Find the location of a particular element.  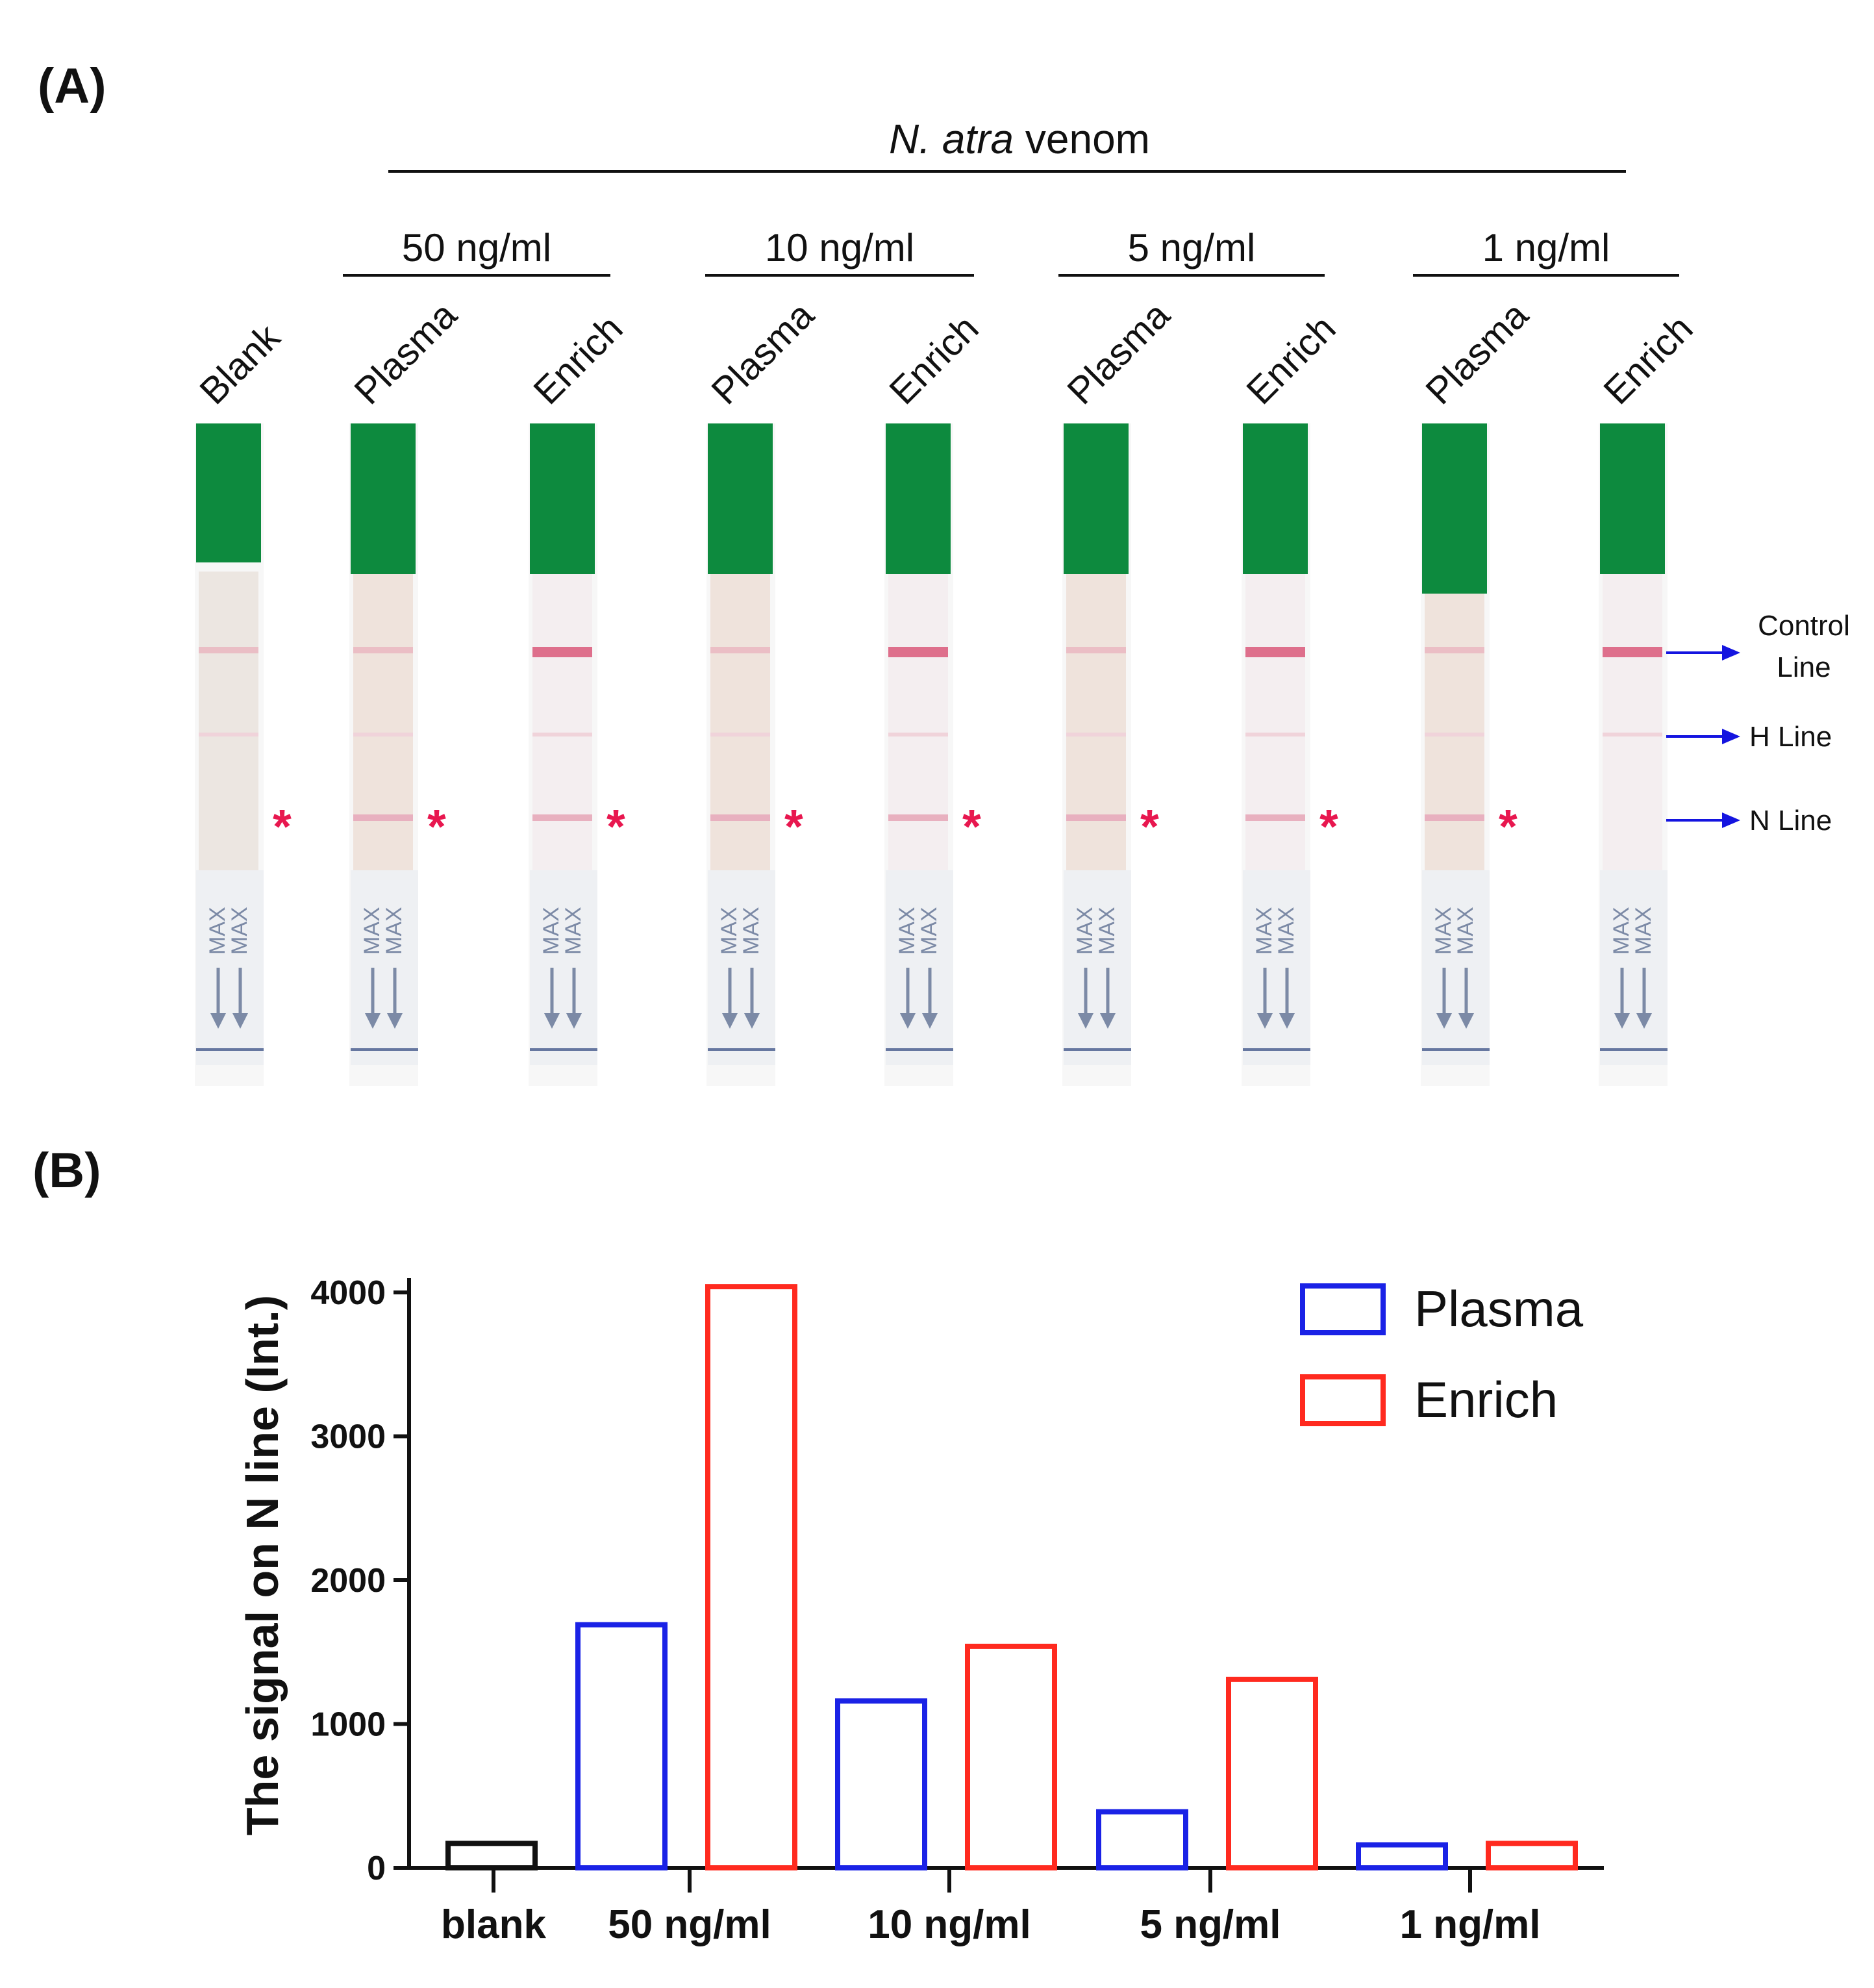

h-line-arrow-icon is located at coordinates (1731, 736).